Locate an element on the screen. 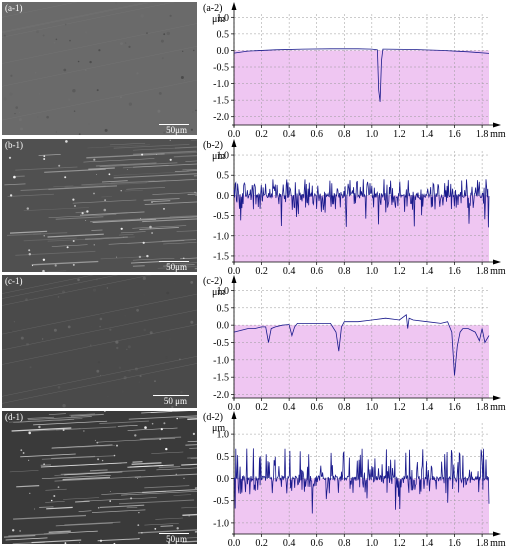  sem-image-a1: (a-1) 50μm is located at coordinates (99, 68).